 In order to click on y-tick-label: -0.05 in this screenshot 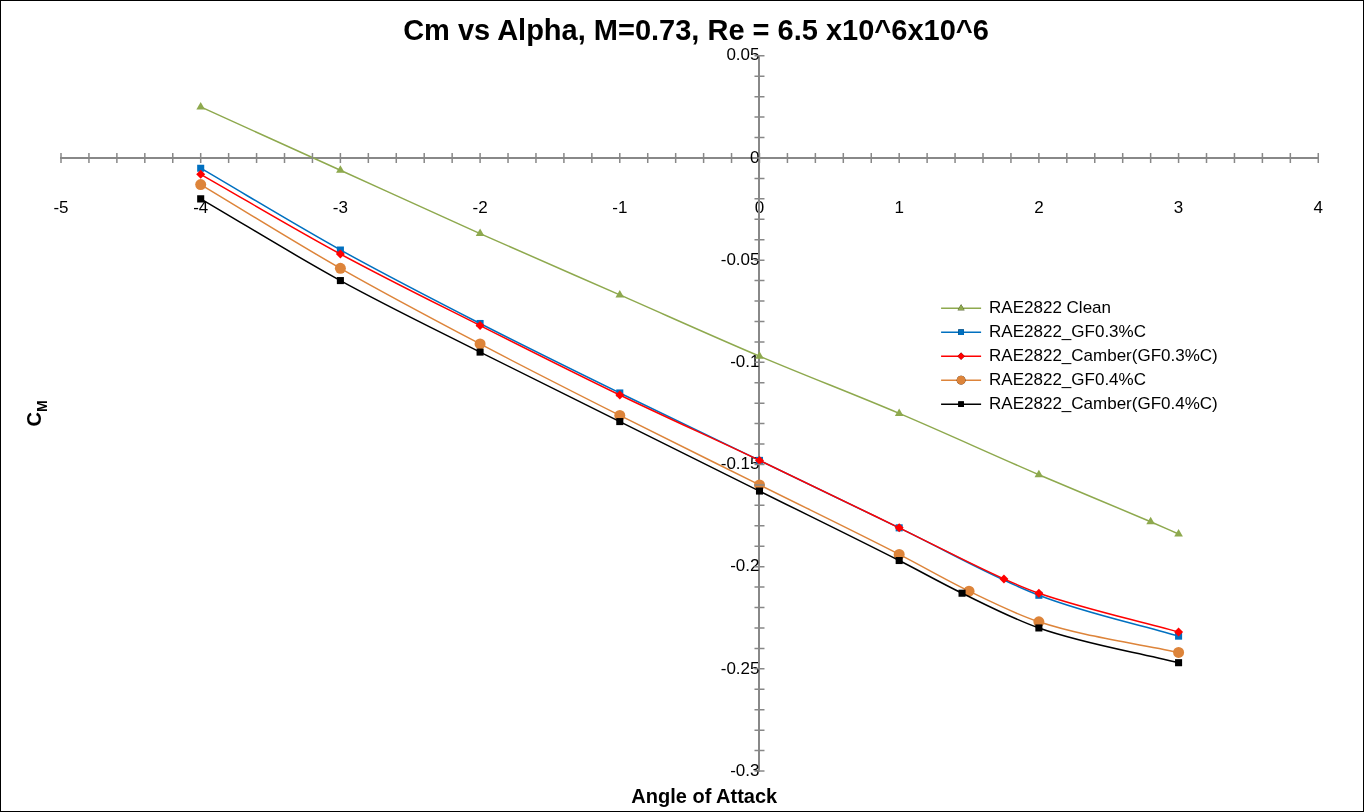, I will do `click(740, 259)`.